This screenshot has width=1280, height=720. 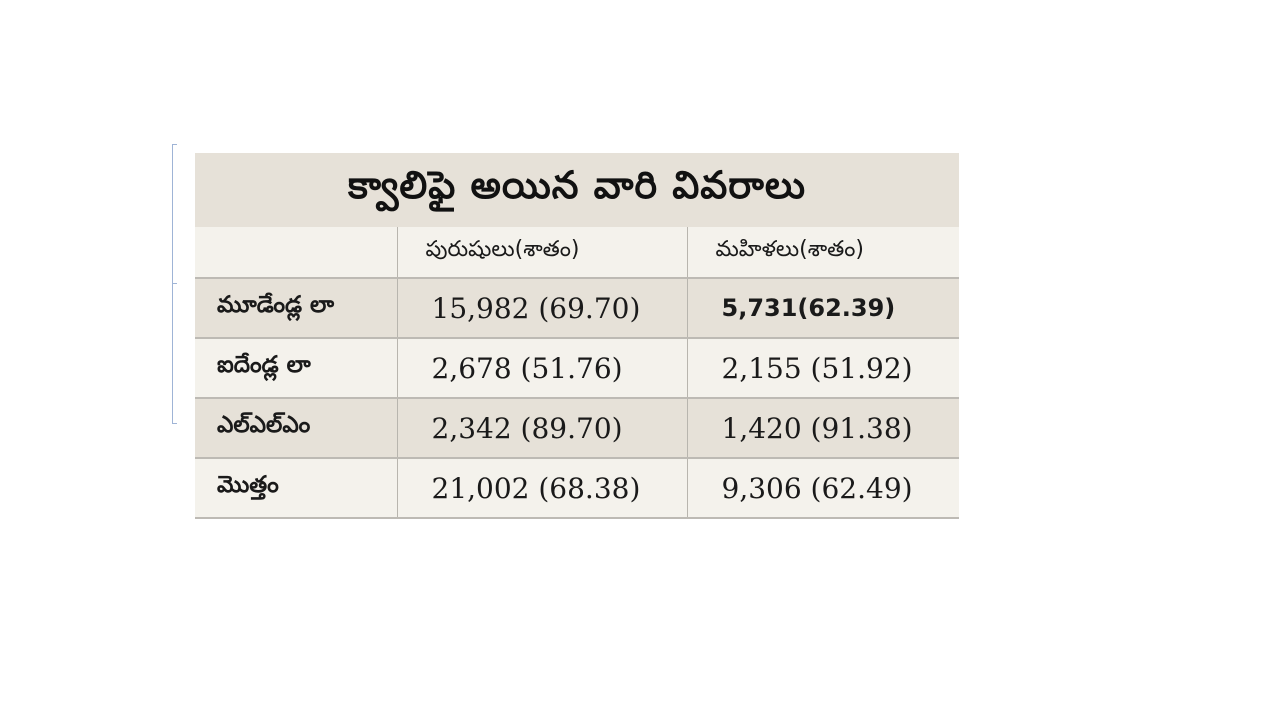 What do you see at coordinates (541, 428) in the screenshot?
I see `men-value: 2,342 (89.70)` at bounding box center [541, 428].